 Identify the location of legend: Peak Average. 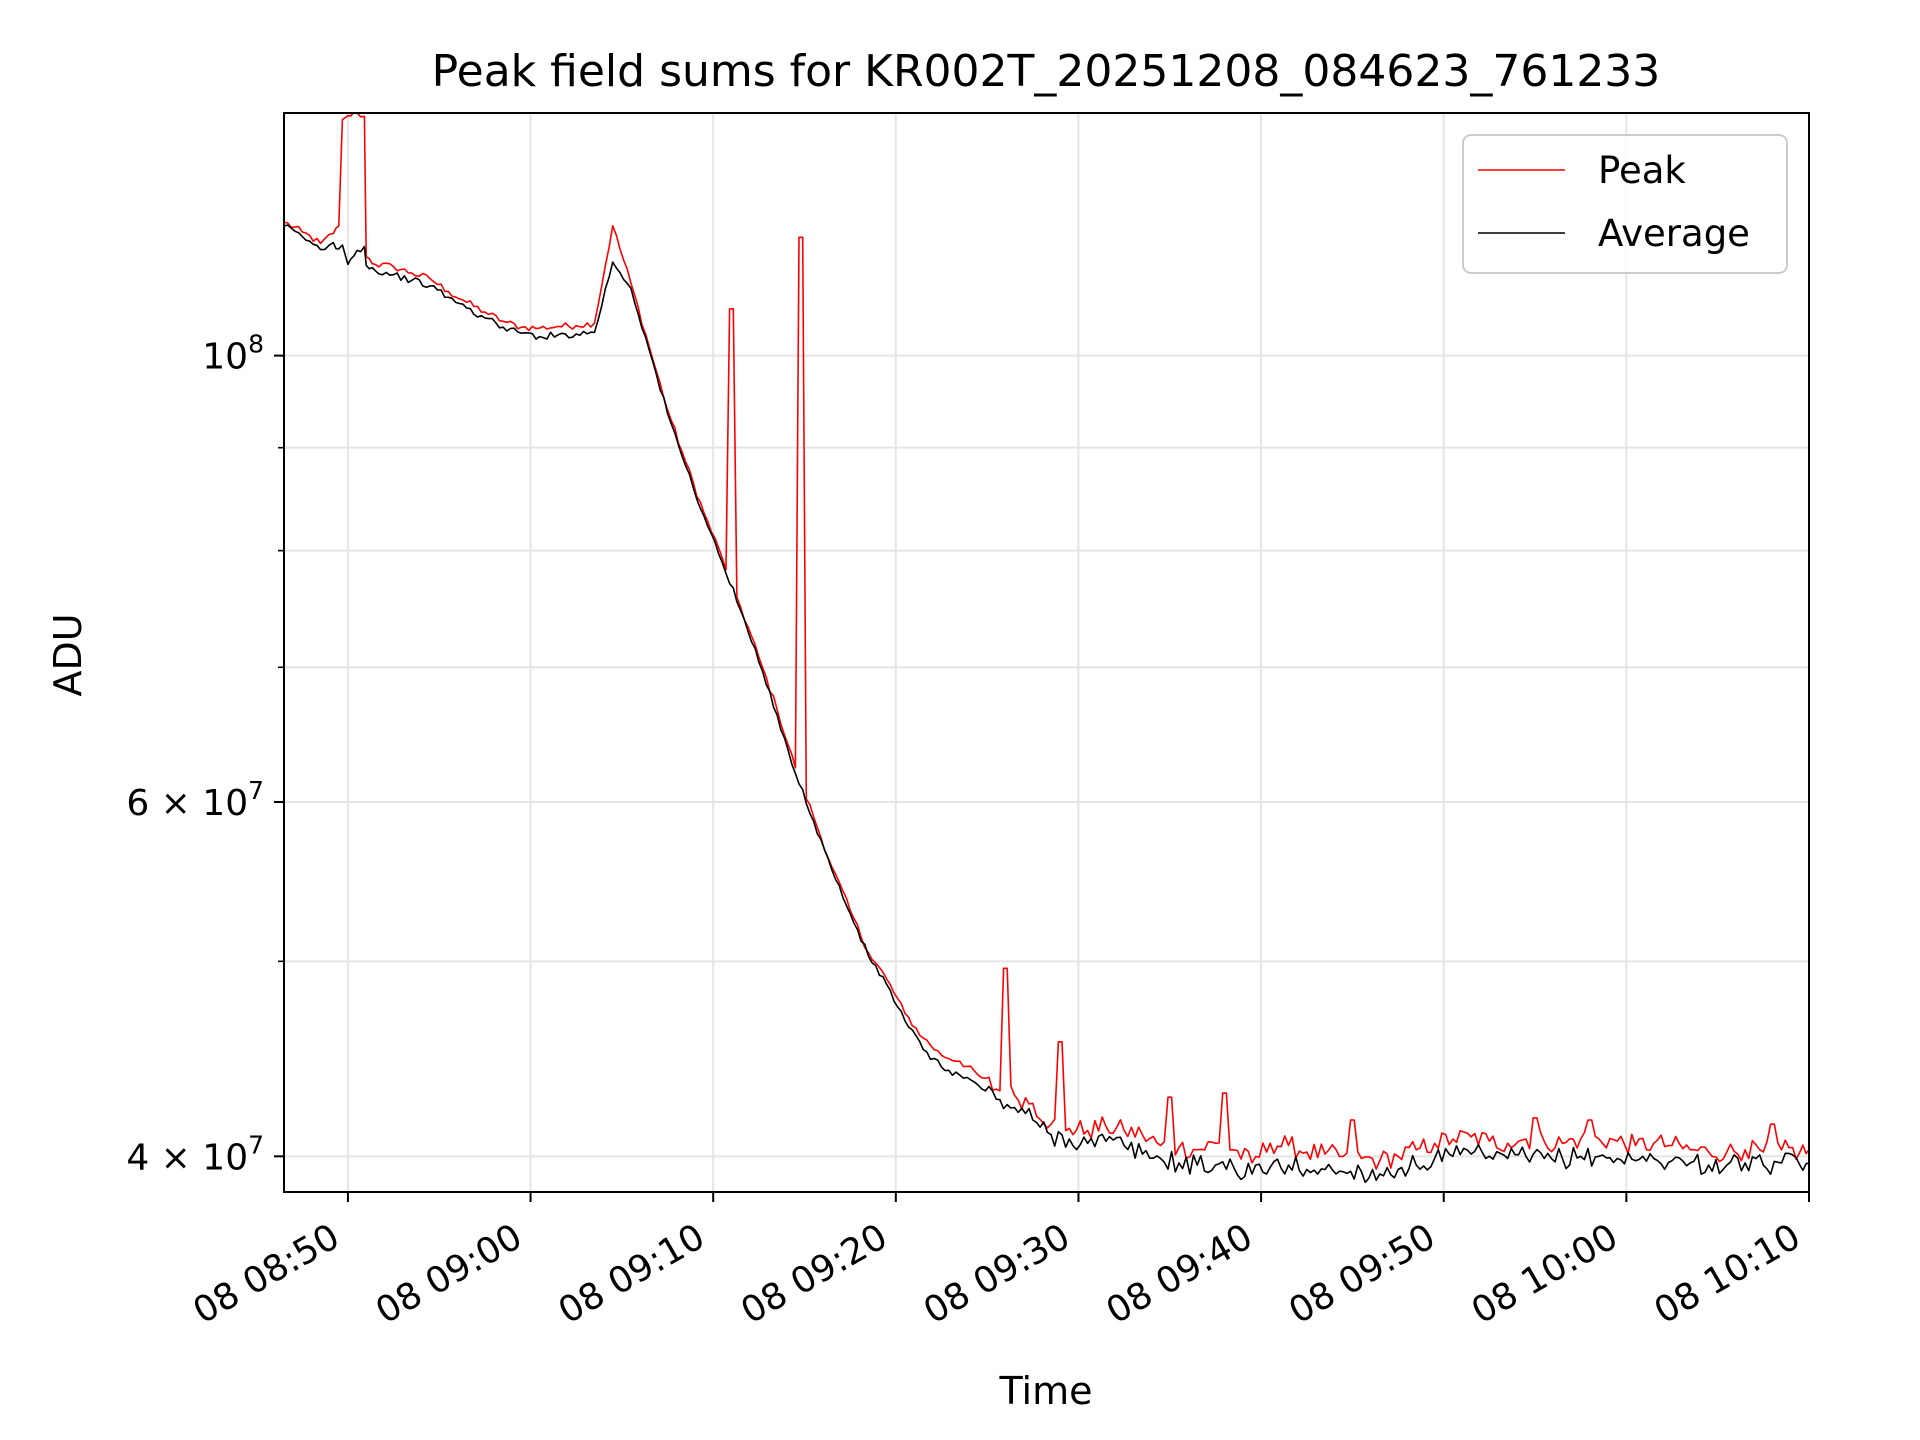
(1625, 204).